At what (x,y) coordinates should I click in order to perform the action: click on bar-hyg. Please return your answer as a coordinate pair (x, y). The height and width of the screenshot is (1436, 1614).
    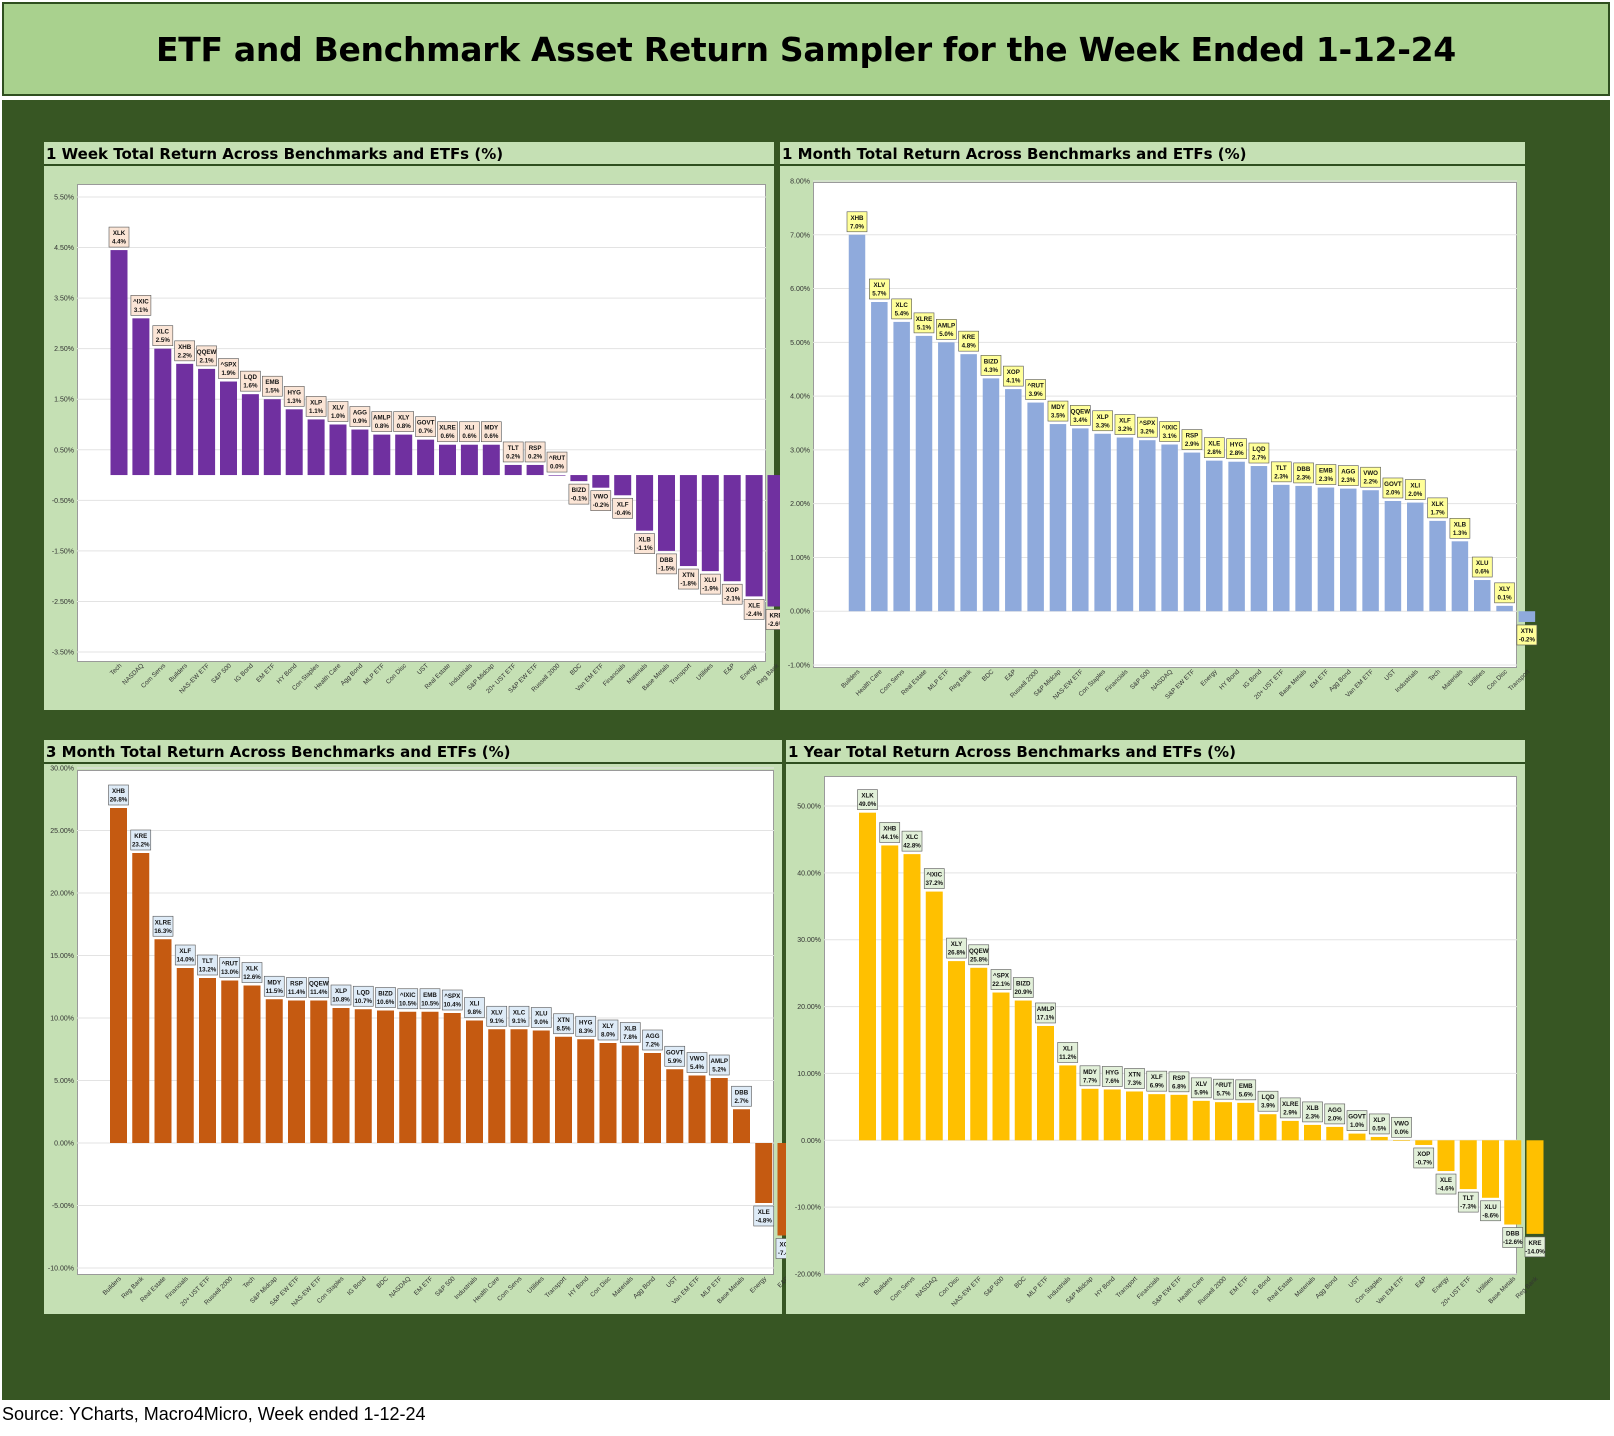
    Looking at the image, I should click on (1112, 1115).